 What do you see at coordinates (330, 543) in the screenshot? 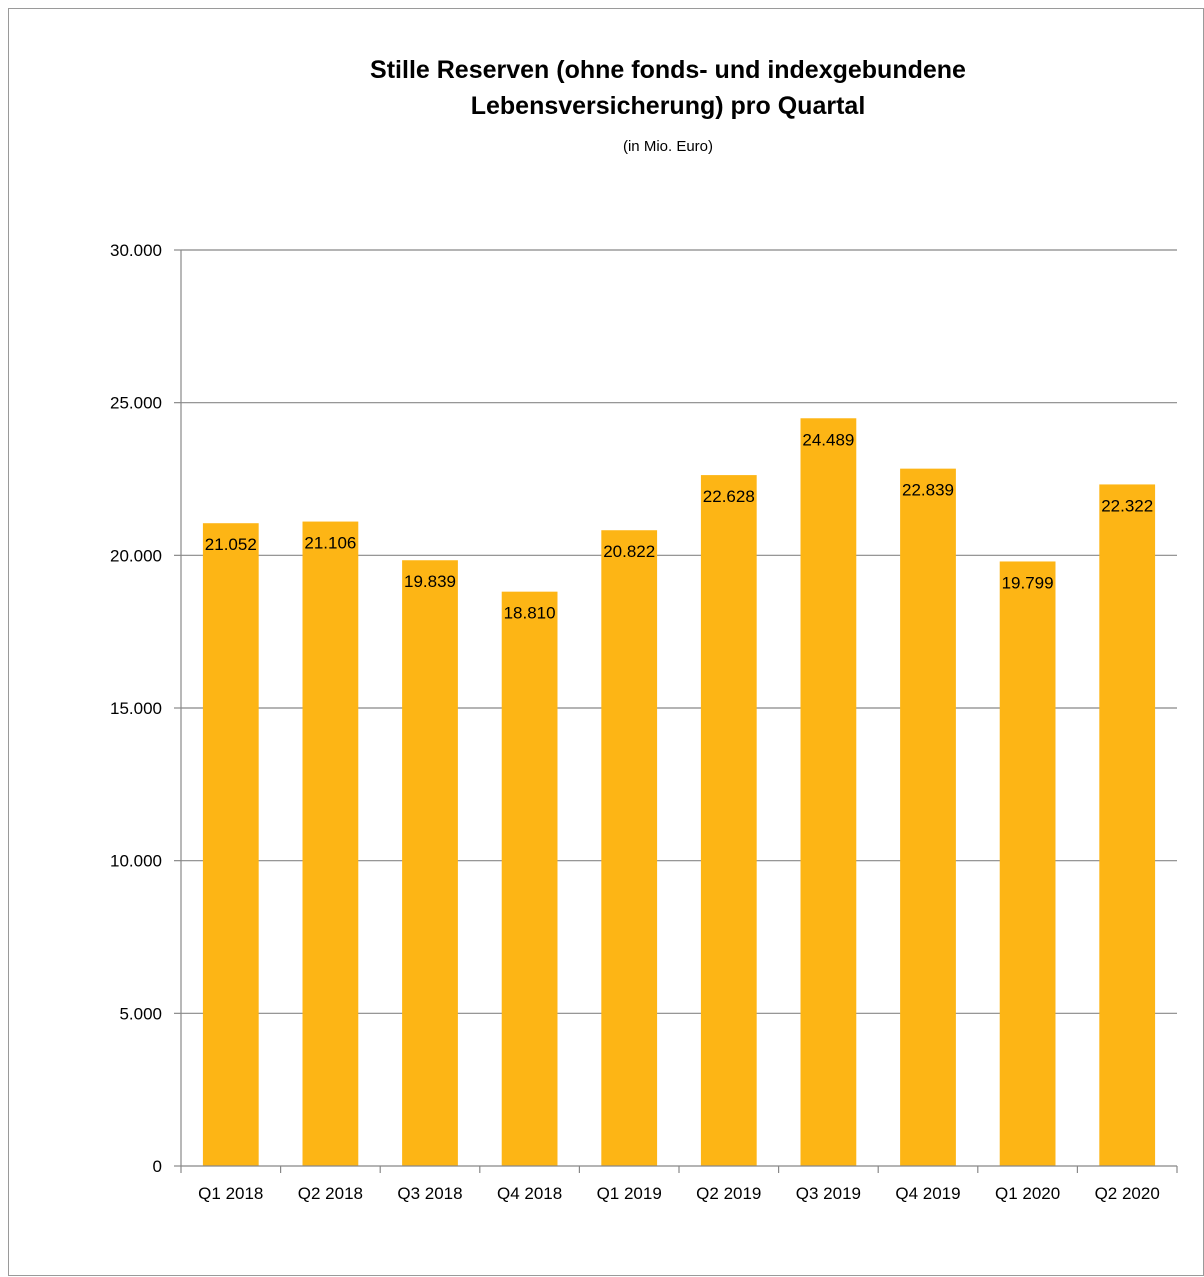
I see `data-label: 21.106` at bounding box center [330, 543].